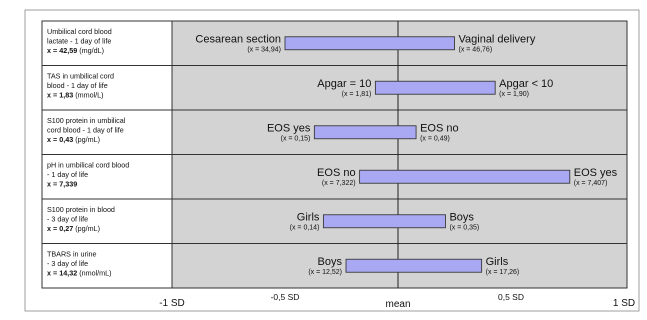  I want to click on bar-right-sub: (x = 1,90), so click(514, 94).